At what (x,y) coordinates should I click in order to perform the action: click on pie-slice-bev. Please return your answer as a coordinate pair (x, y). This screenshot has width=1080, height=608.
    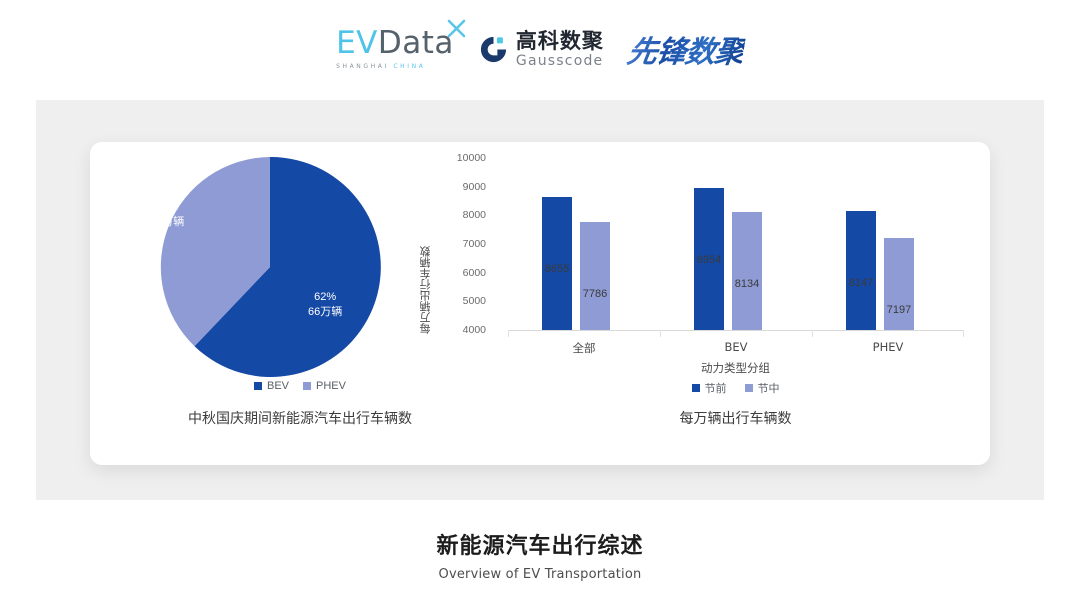
    Looking at the image, I should click on (287, 266).